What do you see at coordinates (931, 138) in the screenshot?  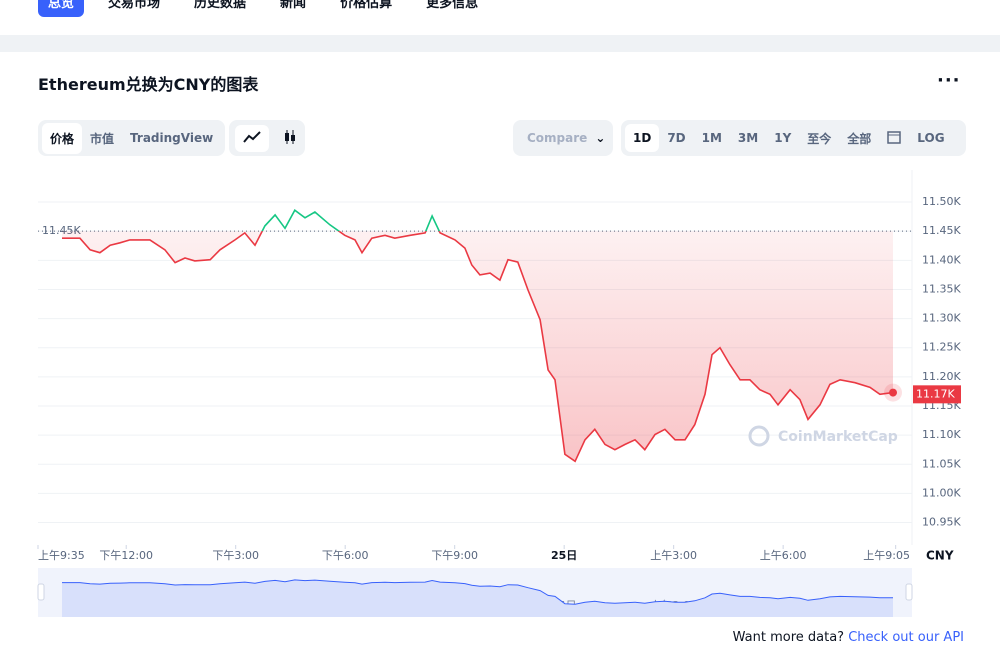 I see `log-toggle: LOG` at bounding box center [931, 138].